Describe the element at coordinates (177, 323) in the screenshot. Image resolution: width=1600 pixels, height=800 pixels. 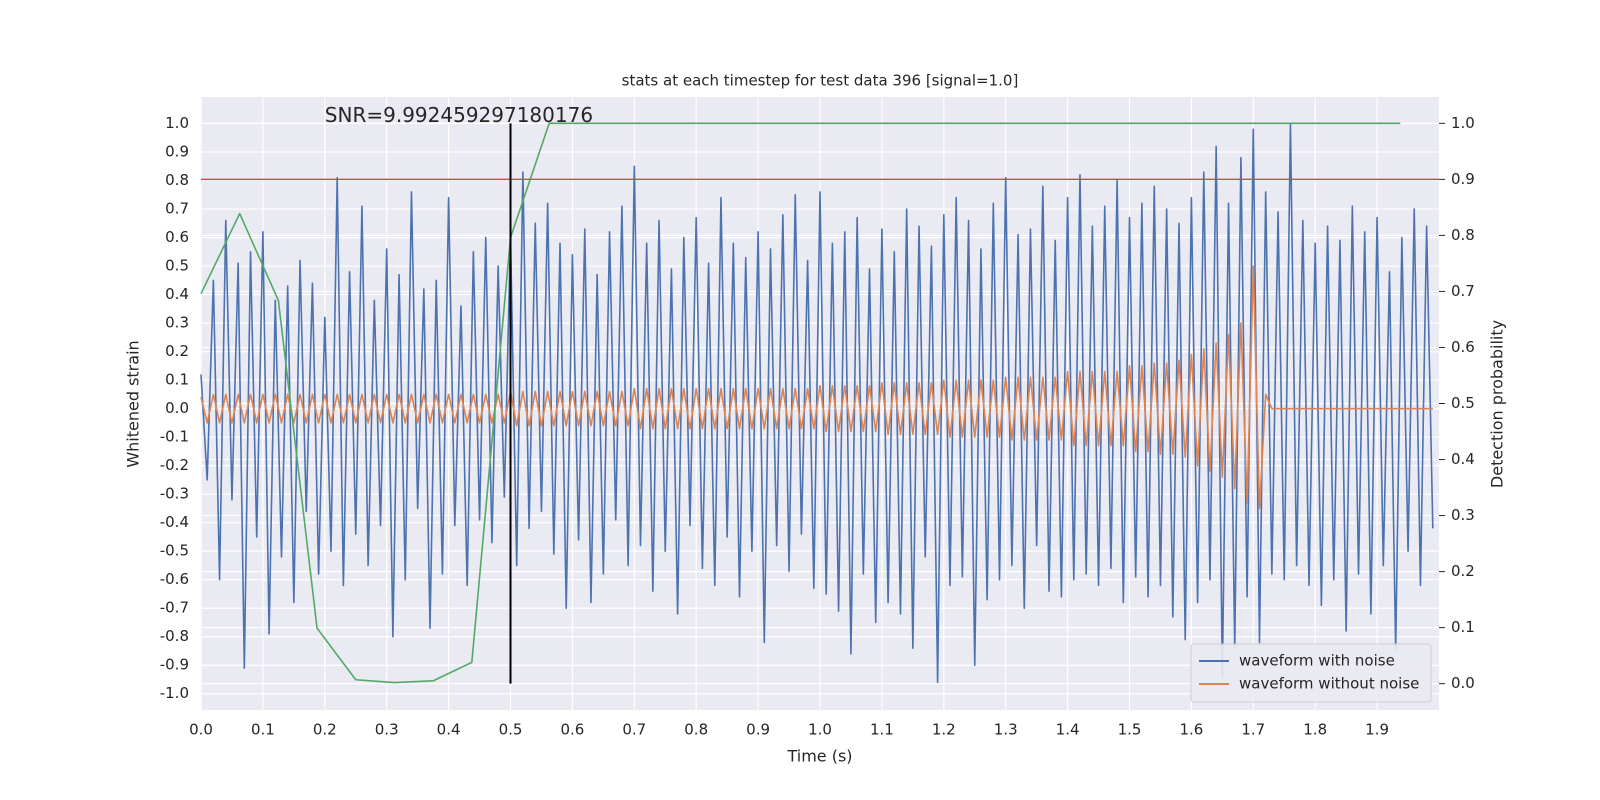
I see `y-tick-label: 0.3` at that location.